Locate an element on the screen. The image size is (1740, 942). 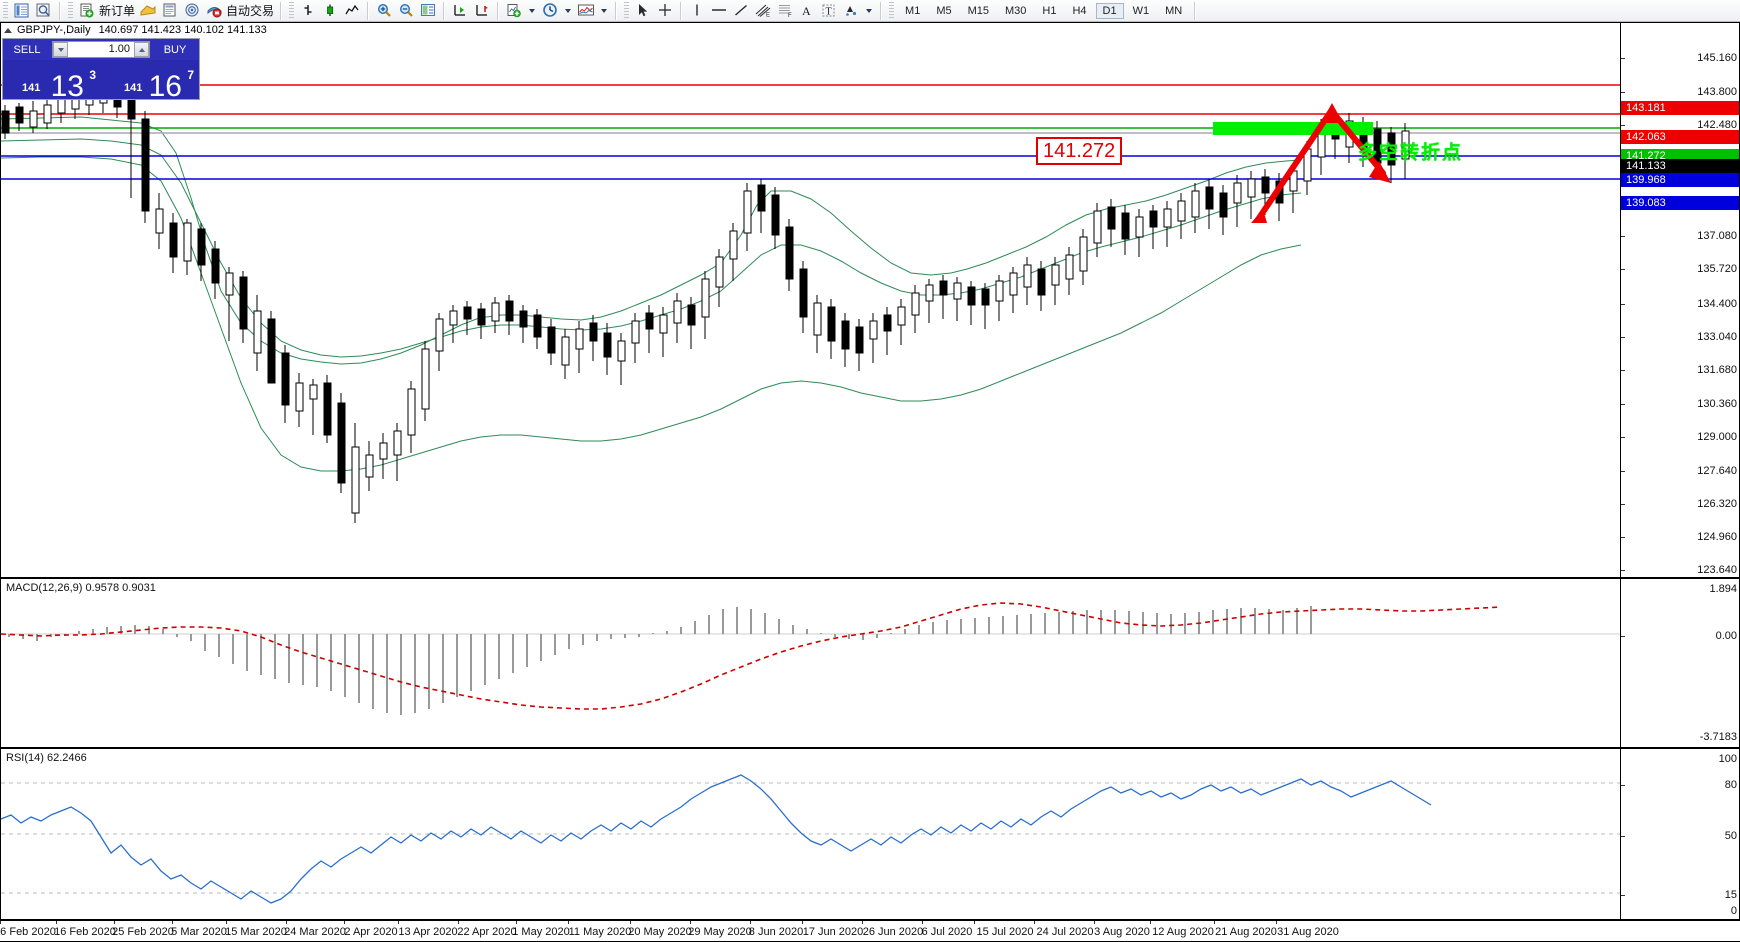
timeframe-m1: M1 is located at coordinates (913, 10).